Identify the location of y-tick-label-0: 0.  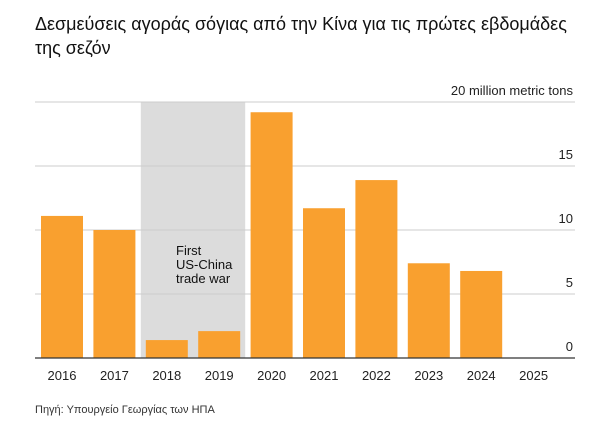
(569, 346).